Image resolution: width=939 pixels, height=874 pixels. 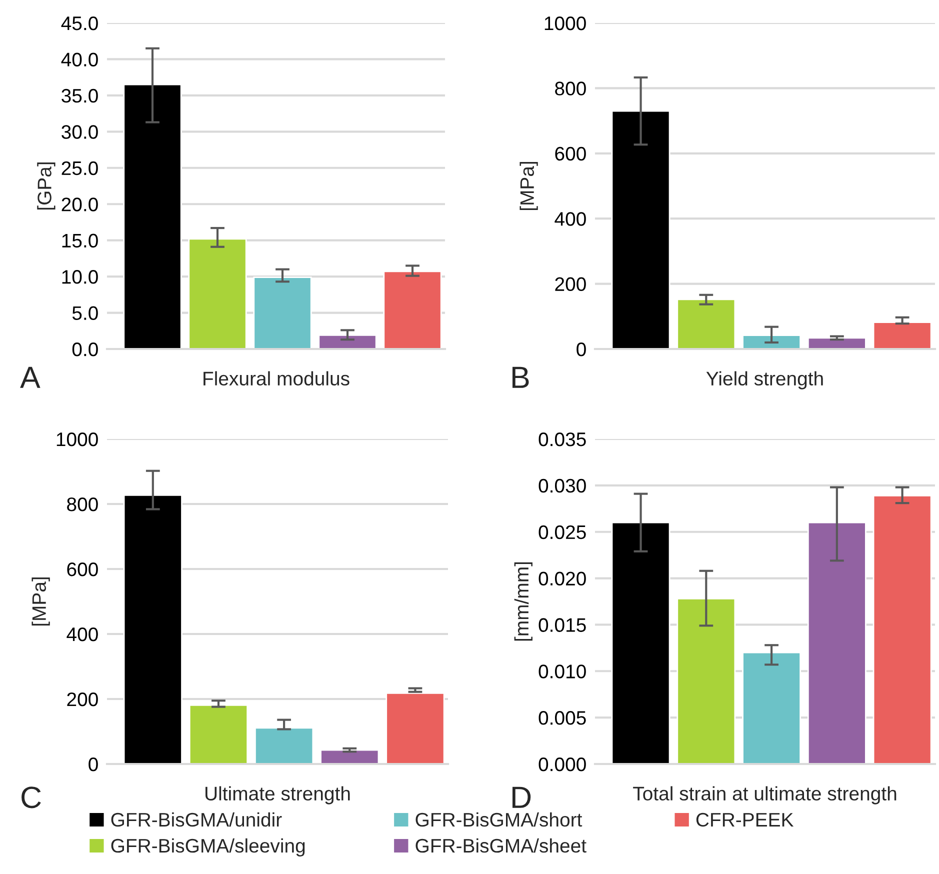 I want to click on y-tick-label: 10.0, so click(x=80, y=277).